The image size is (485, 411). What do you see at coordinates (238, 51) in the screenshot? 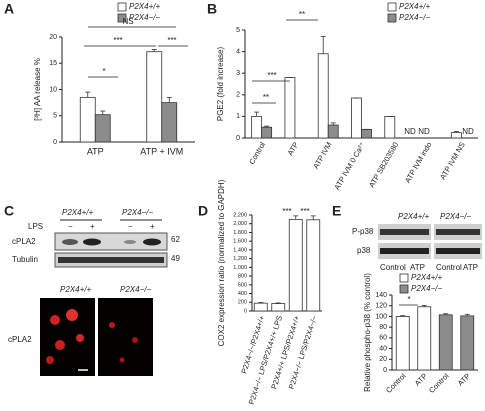
I see `y-tick-label: 4` at bounding box center [238, 51].